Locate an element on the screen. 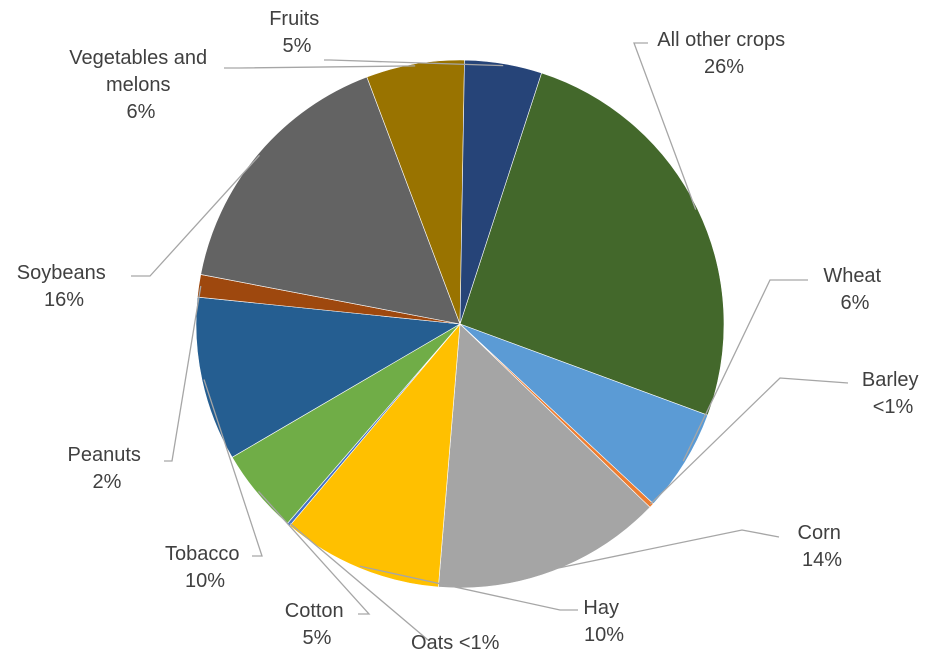 Image resolution: width=933 pixels, height=658 pixels. leader-wheat is located at coordinates (745, 370).